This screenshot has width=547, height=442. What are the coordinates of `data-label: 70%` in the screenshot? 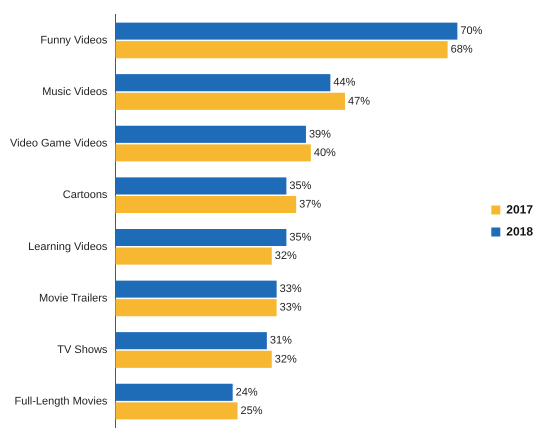 It's located at (471, 31).